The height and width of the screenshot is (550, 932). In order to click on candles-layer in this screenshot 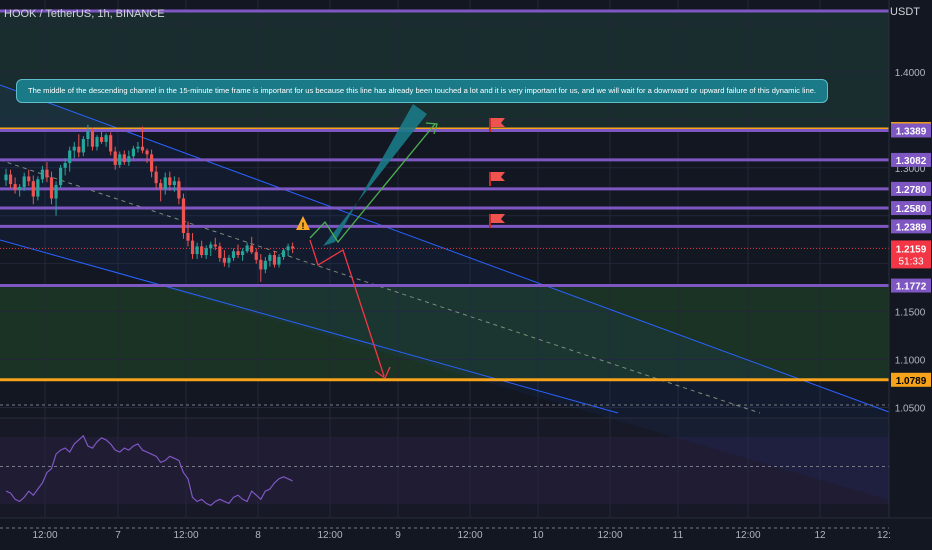, I will do `click(149, 203)`.